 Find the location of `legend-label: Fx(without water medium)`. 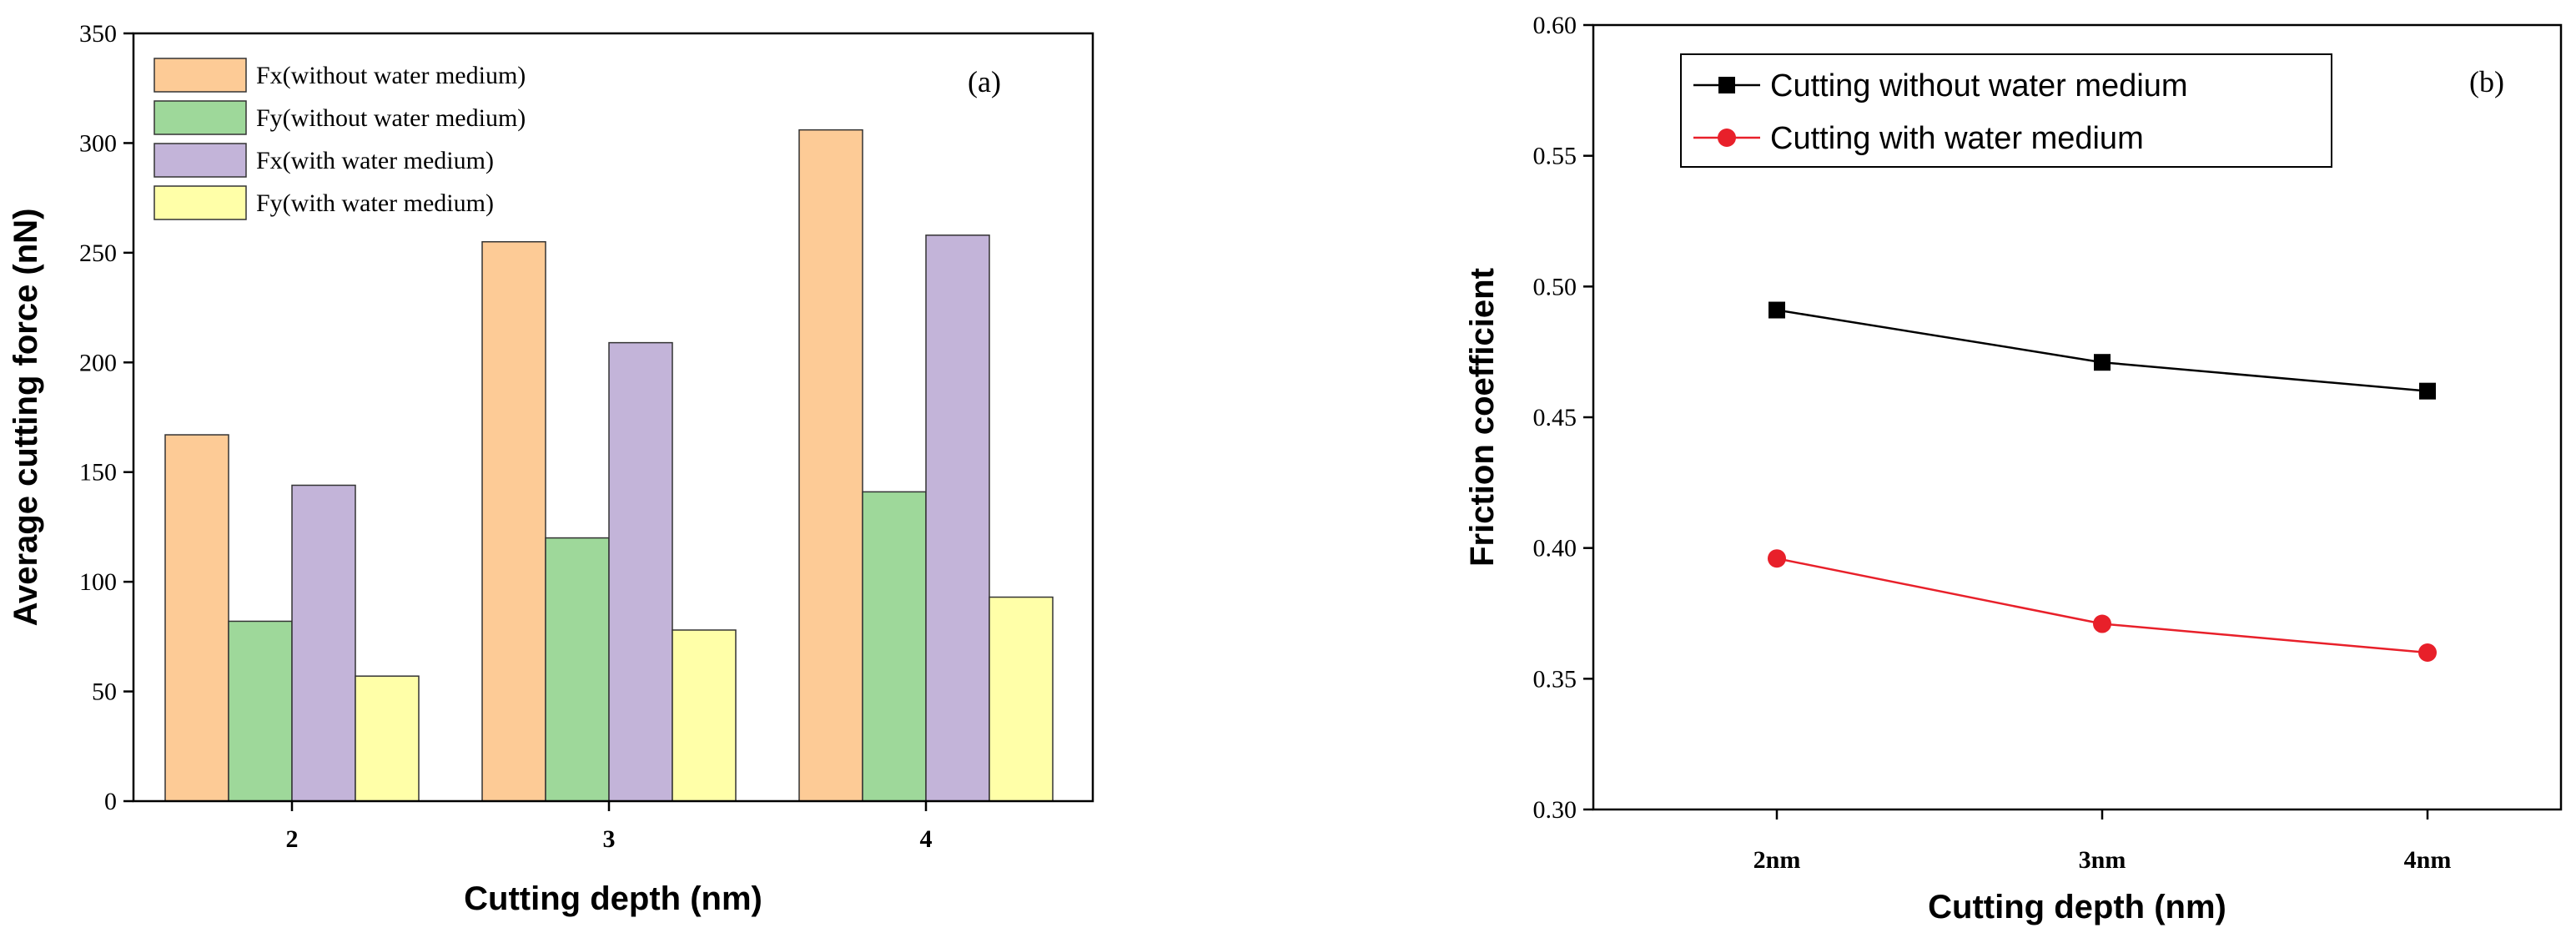

legend-label: Fx(without water medium) is located at coordinates (391, 75).